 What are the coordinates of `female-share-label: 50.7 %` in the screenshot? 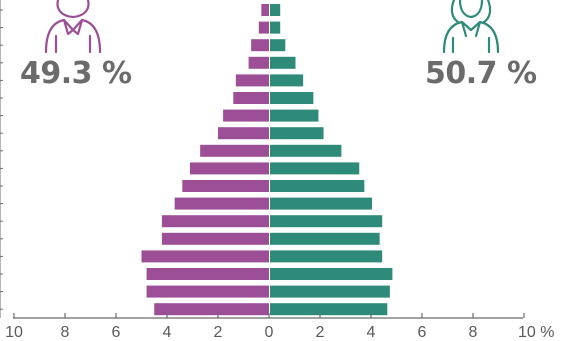 It's located at (481, 73).